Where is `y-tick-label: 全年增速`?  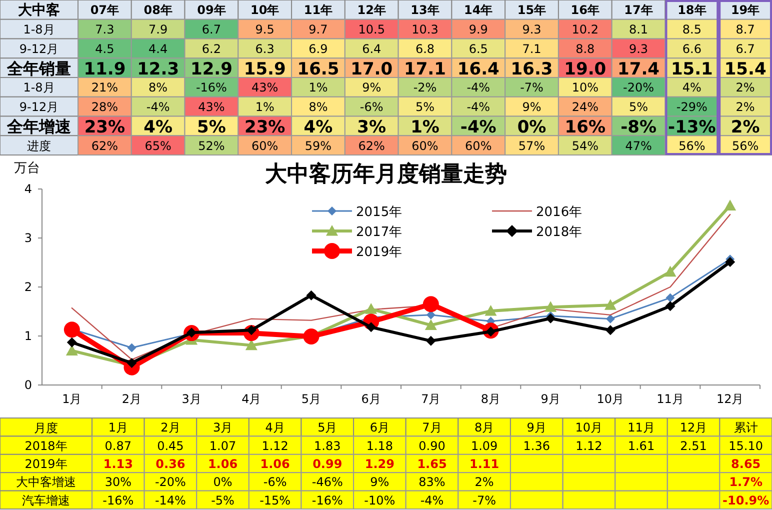
y-tick-label: 全年增速 is located at coordinates (39, 126).